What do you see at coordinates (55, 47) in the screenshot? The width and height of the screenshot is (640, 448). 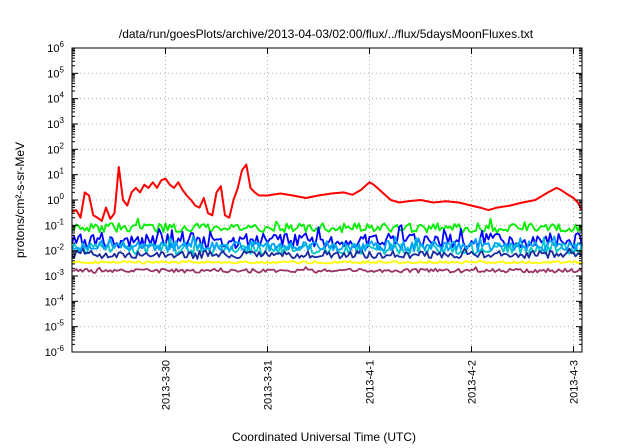 I see `y-tick-label: 10⁶` at bounding box center [55, 47].